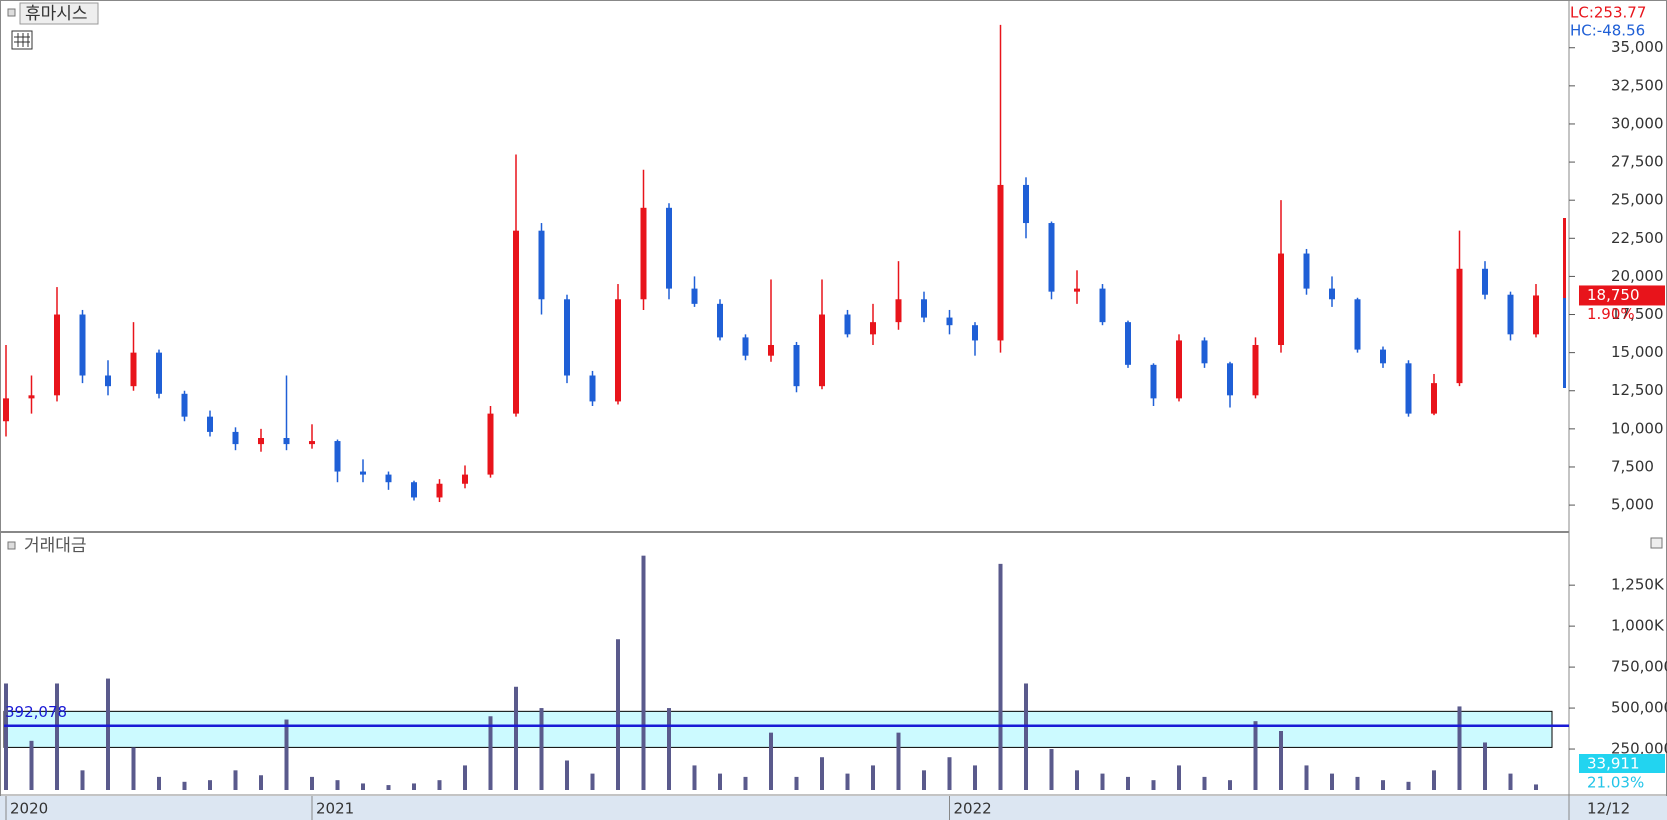 This screenshot has width=1667, height=820. What do you see at coordinates (1637, 276) in the screenshot?
I see `y-tick-label: 20,000` at bounding box center [1637, 276].